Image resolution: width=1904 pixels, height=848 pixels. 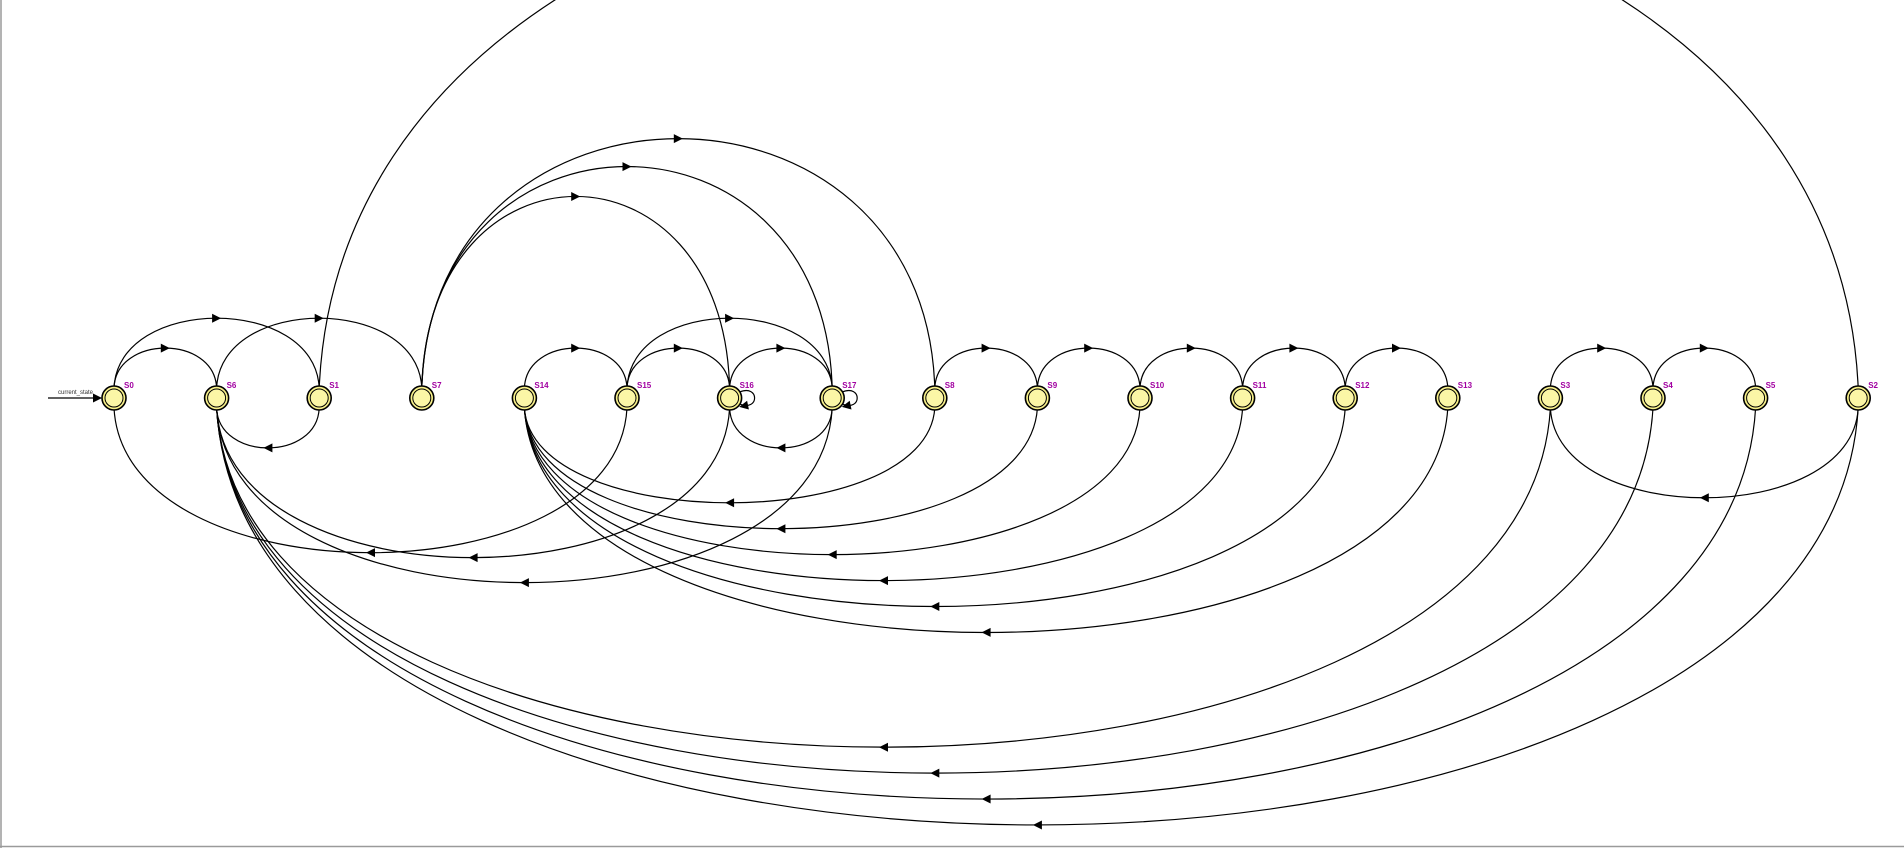 I want to click on transition-s4-to-s6-arrowhead, so click(x=935, y=773).